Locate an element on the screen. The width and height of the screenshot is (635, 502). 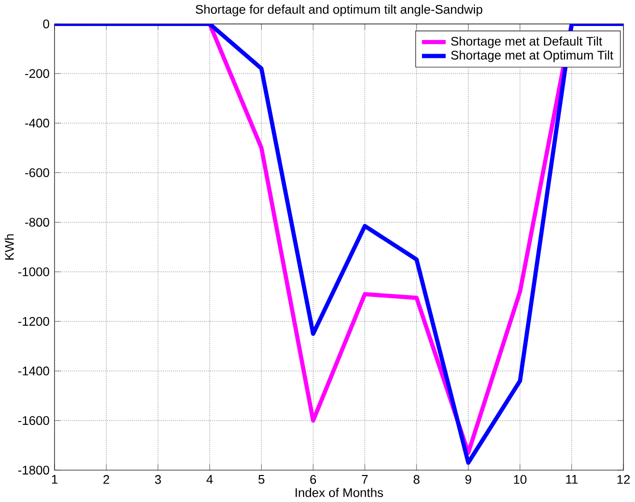
y-tick-label: -1600 is located at coordinates (34, 421).